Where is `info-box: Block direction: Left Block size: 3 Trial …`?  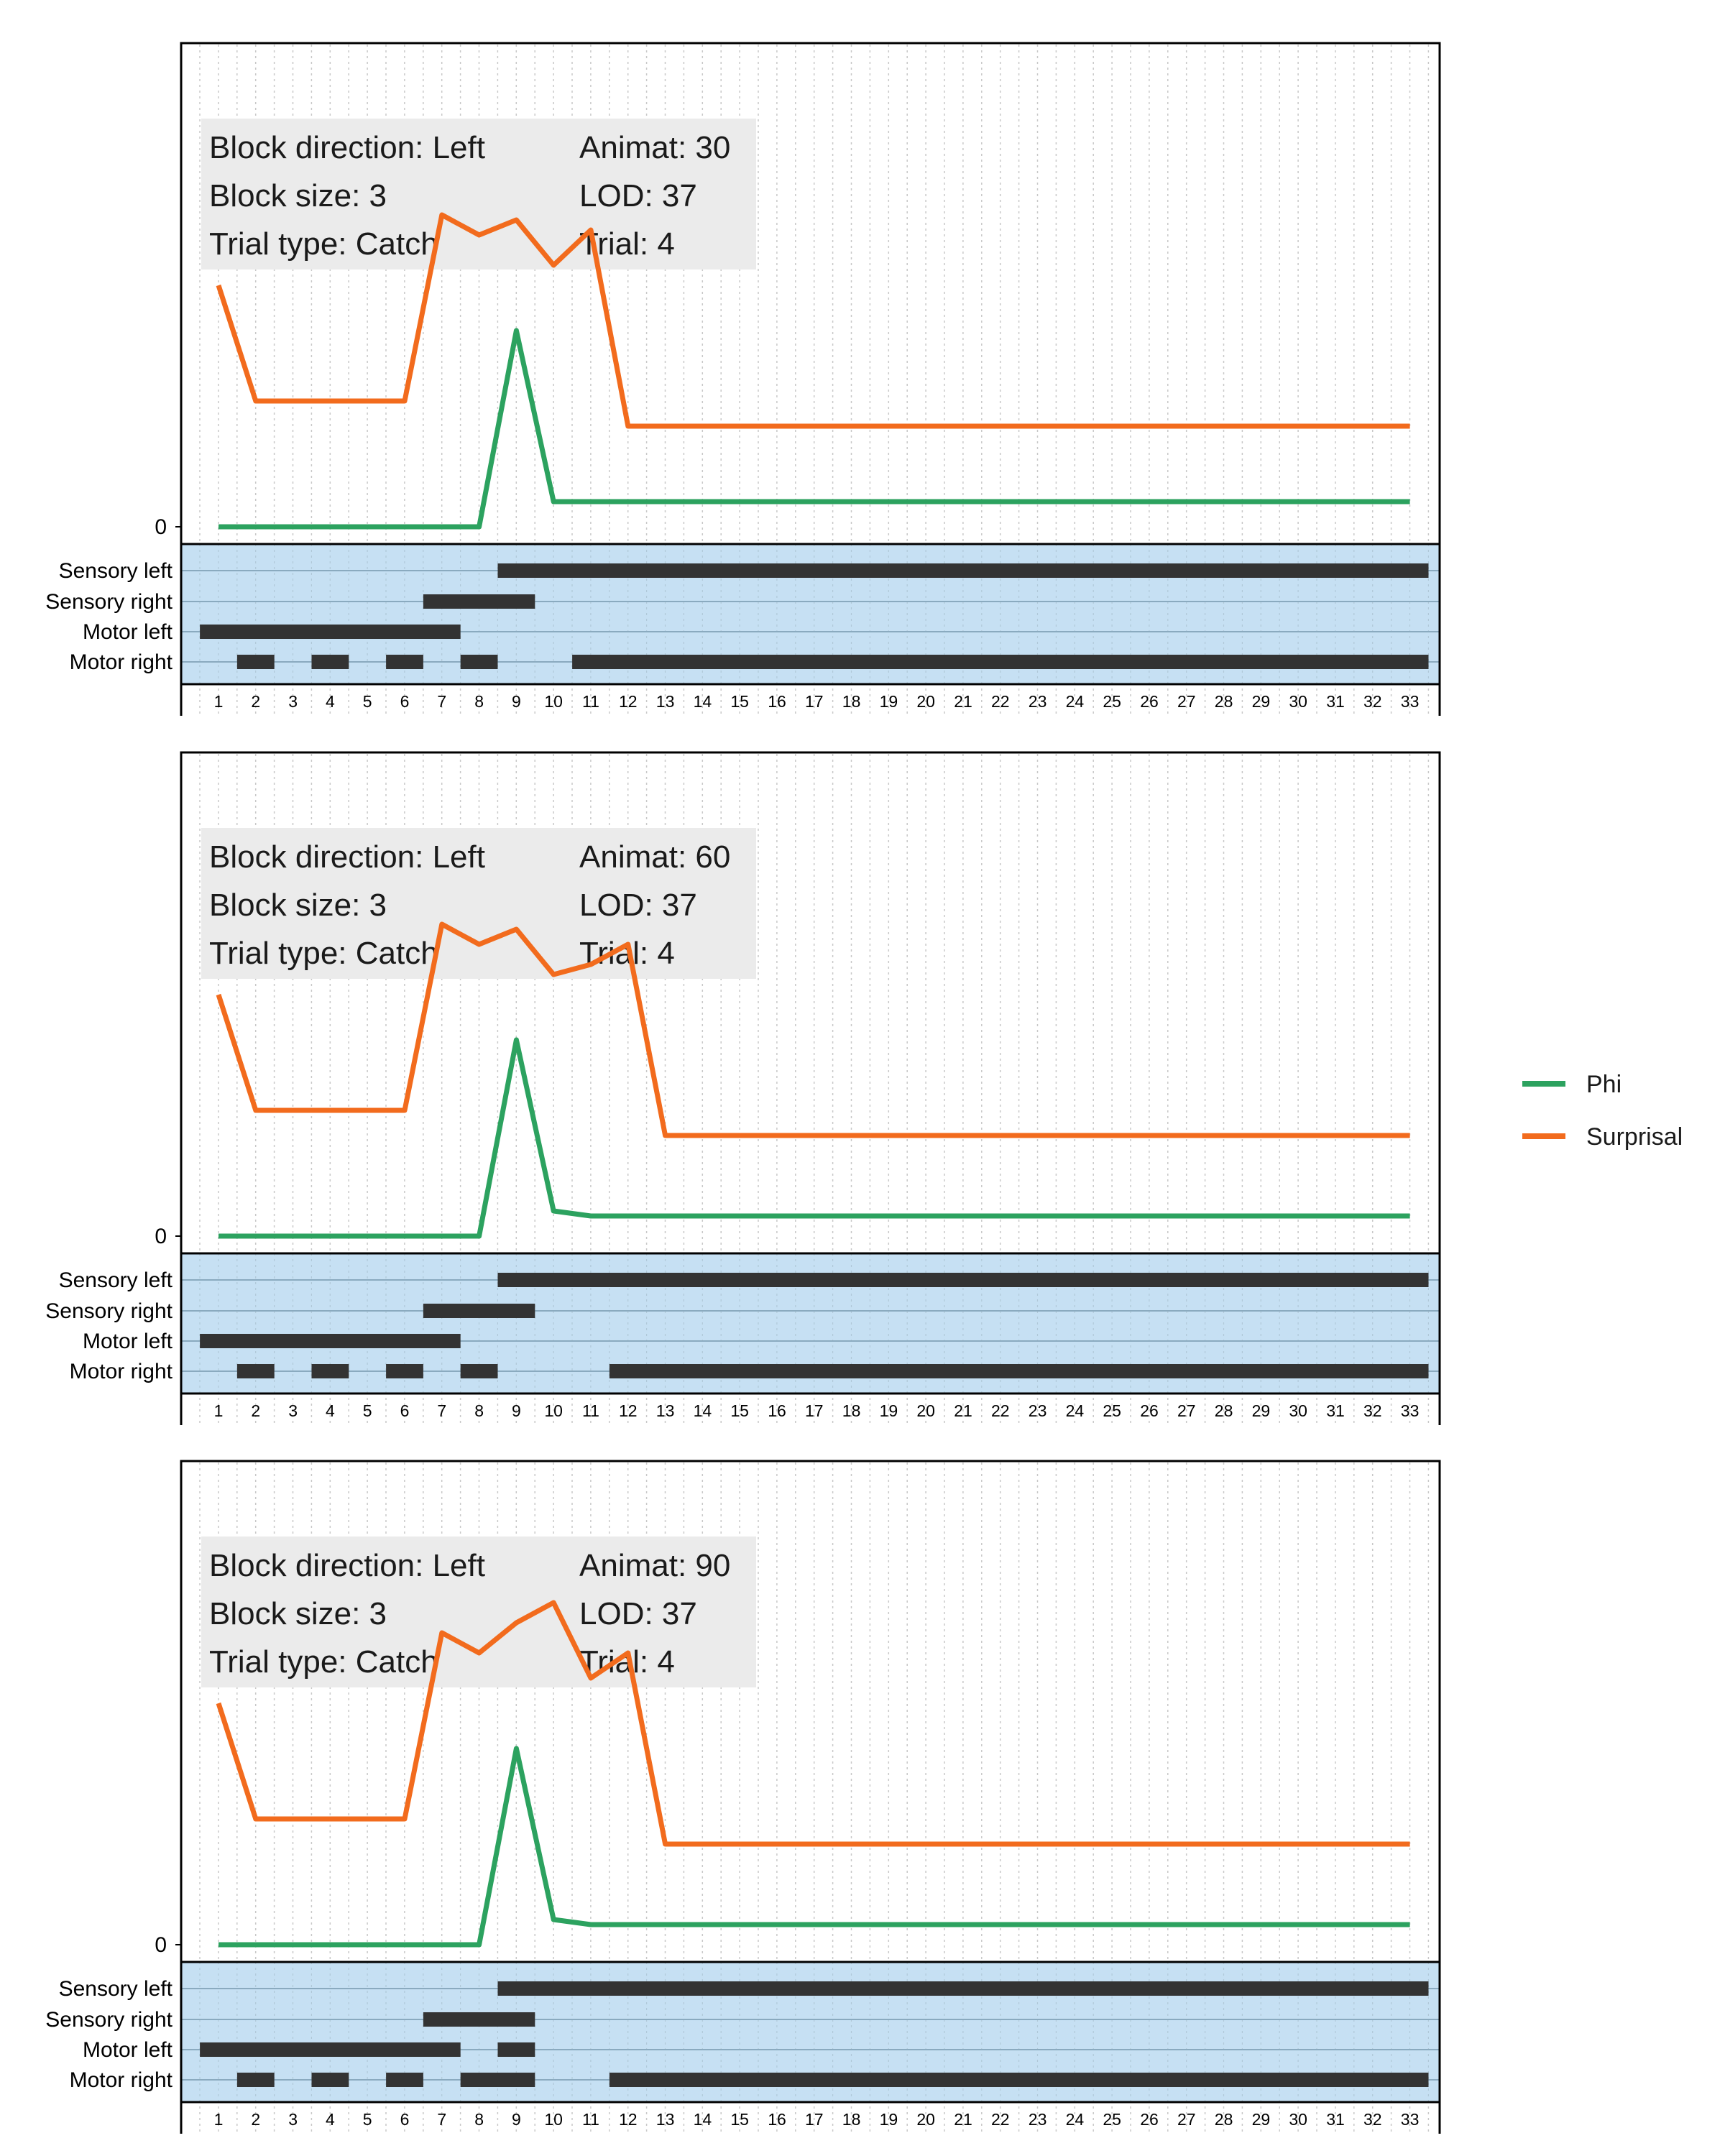 info-box: Block direction: Left Block size: 3 Trial … is located at coordinates (478, 1612).